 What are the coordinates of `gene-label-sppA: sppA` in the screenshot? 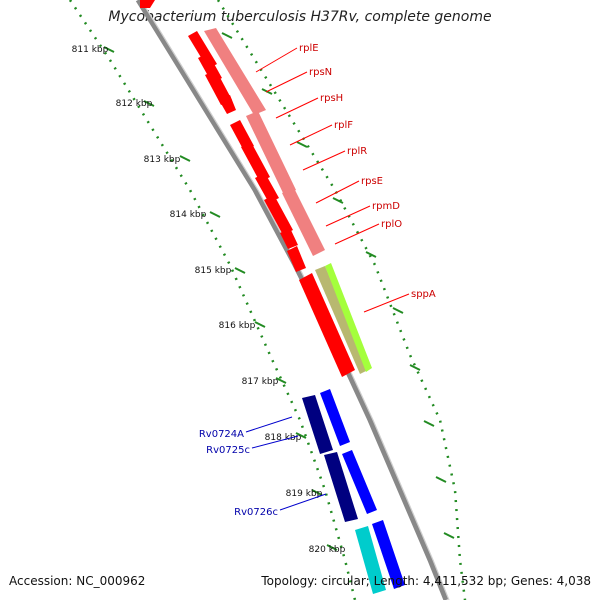 It's located at (423, 294).